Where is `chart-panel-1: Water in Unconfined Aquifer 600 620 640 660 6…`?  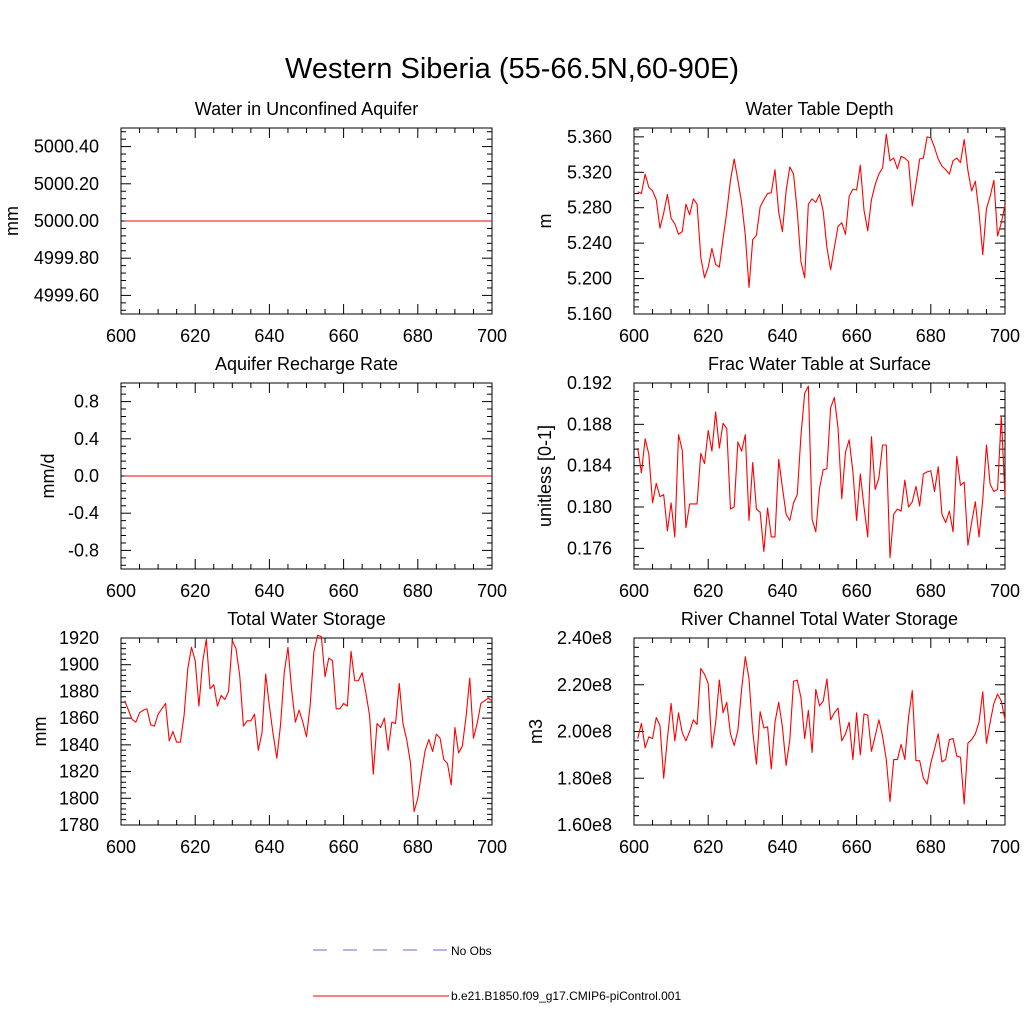
chart-panel-1: Water in Unconfined Aquifer 600 620 640 660 6… is located at coordinates (254, 222).